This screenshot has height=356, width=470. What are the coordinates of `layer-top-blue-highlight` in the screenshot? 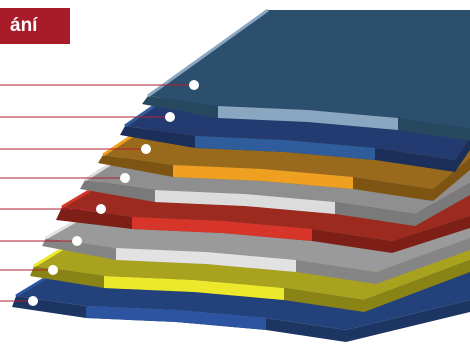 It's located at (308, 118).